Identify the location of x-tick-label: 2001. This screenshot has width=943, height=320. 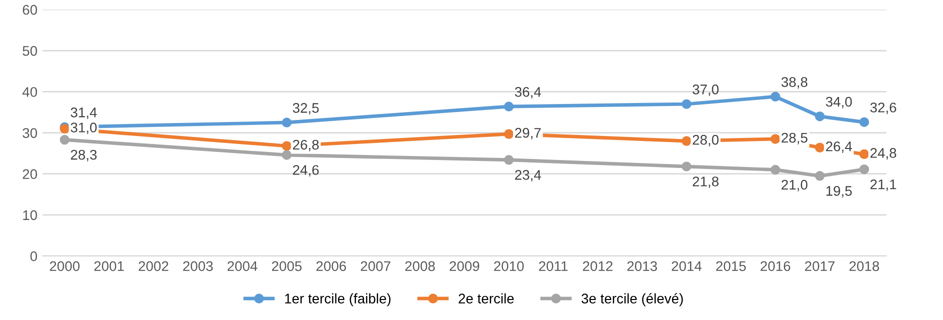
(109, 266).